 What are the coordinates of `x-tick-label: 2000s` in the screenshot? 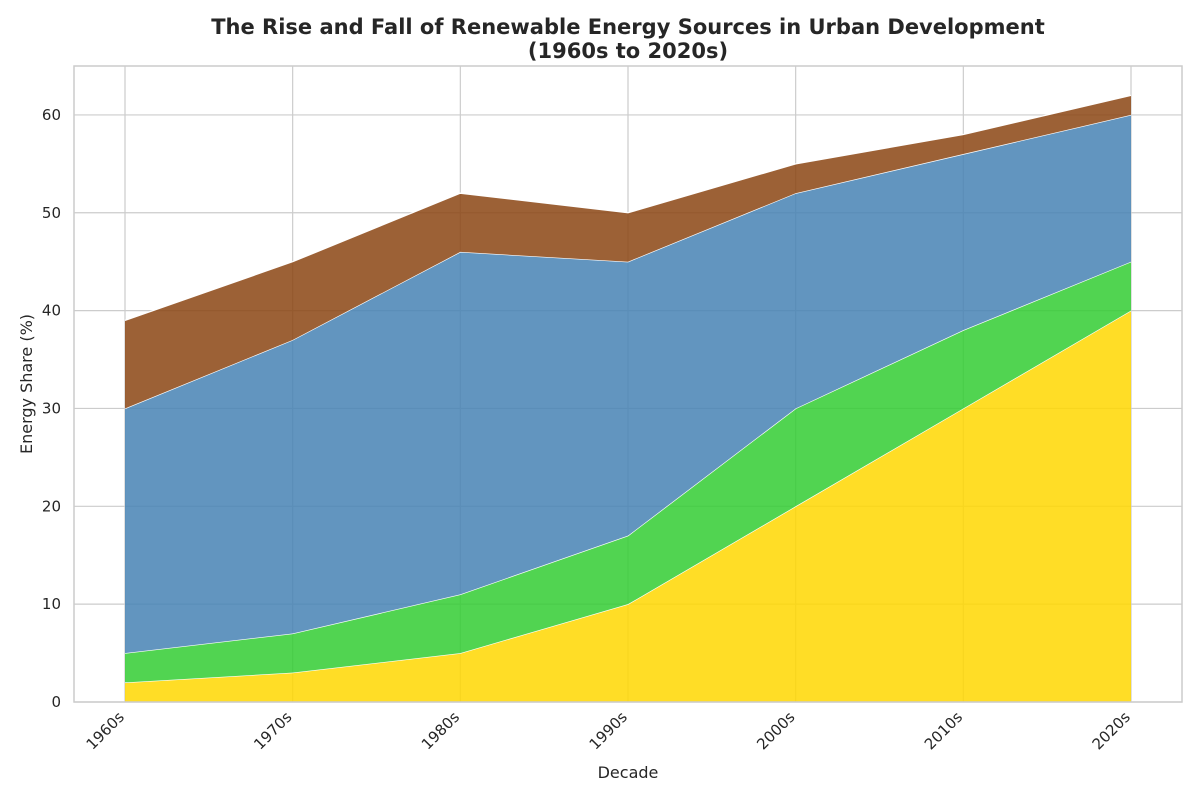 It's located at (775, 730).